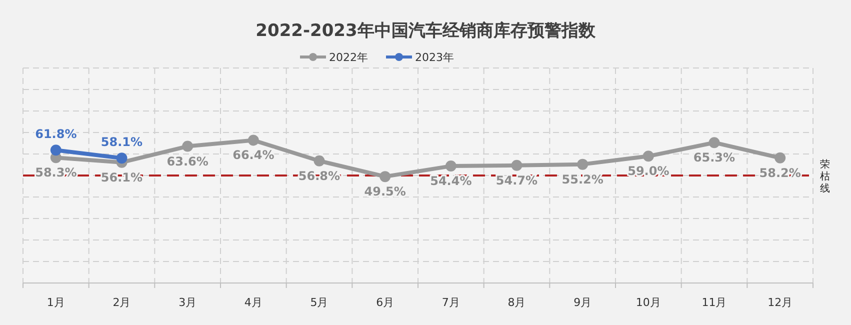  What do you see at coordinates (649, 171) in the screenshot?
I see `data-label: 59.0%` at bounding box center [649, 171].